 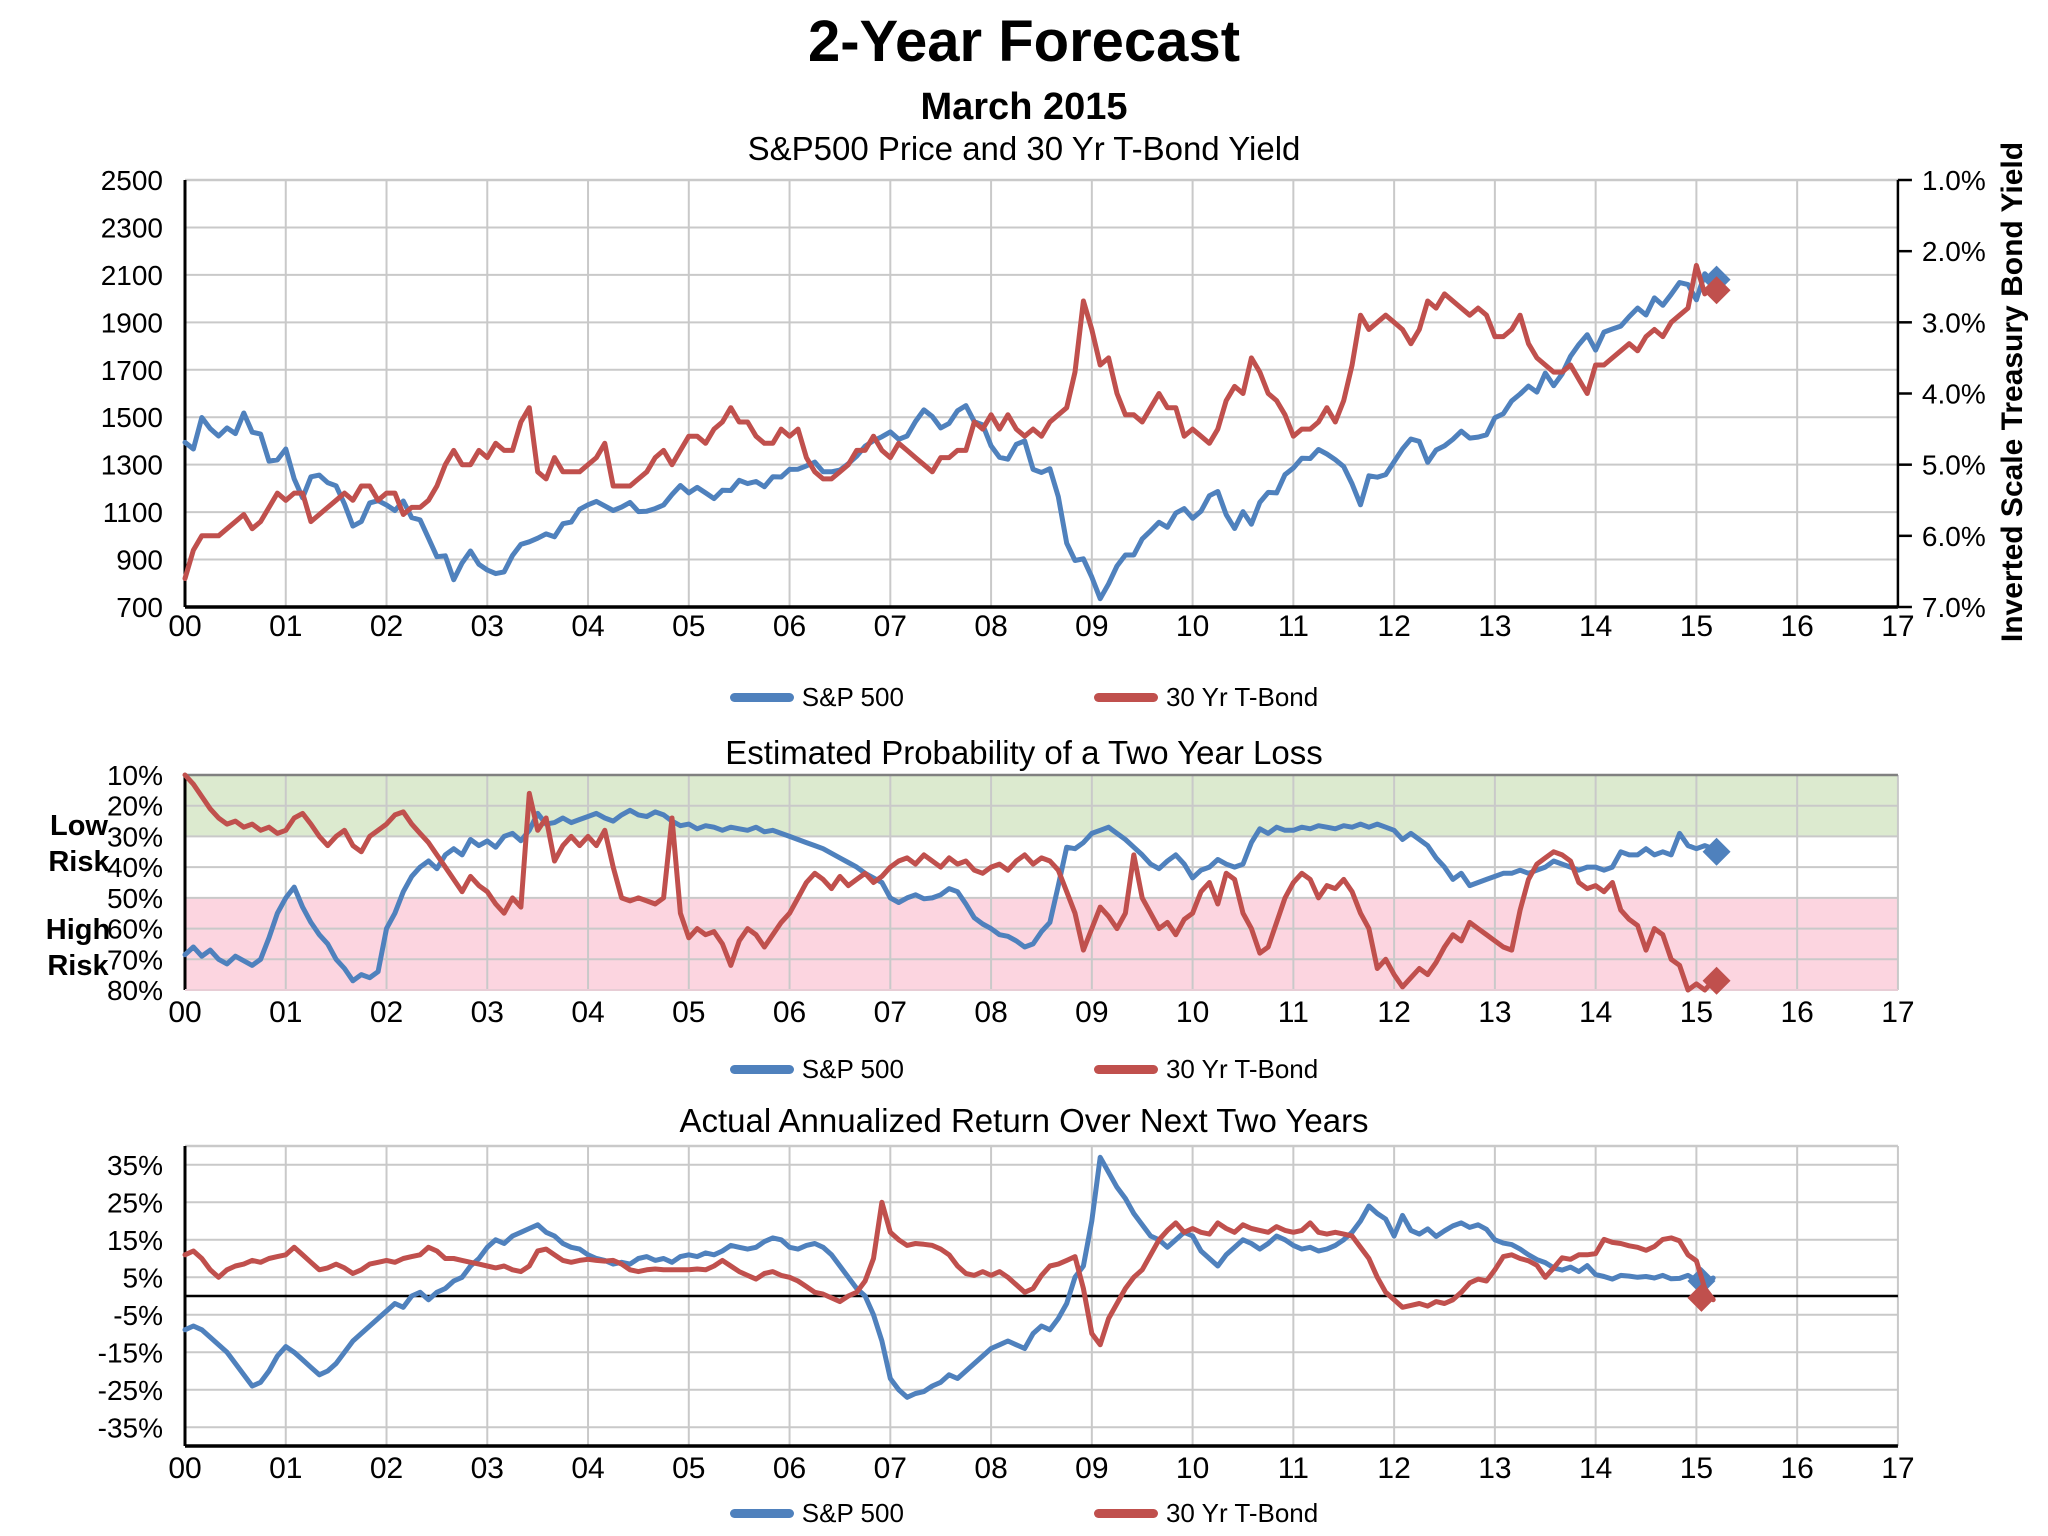 I want to click on tick-label: 2300, so click(x=132, y=227).